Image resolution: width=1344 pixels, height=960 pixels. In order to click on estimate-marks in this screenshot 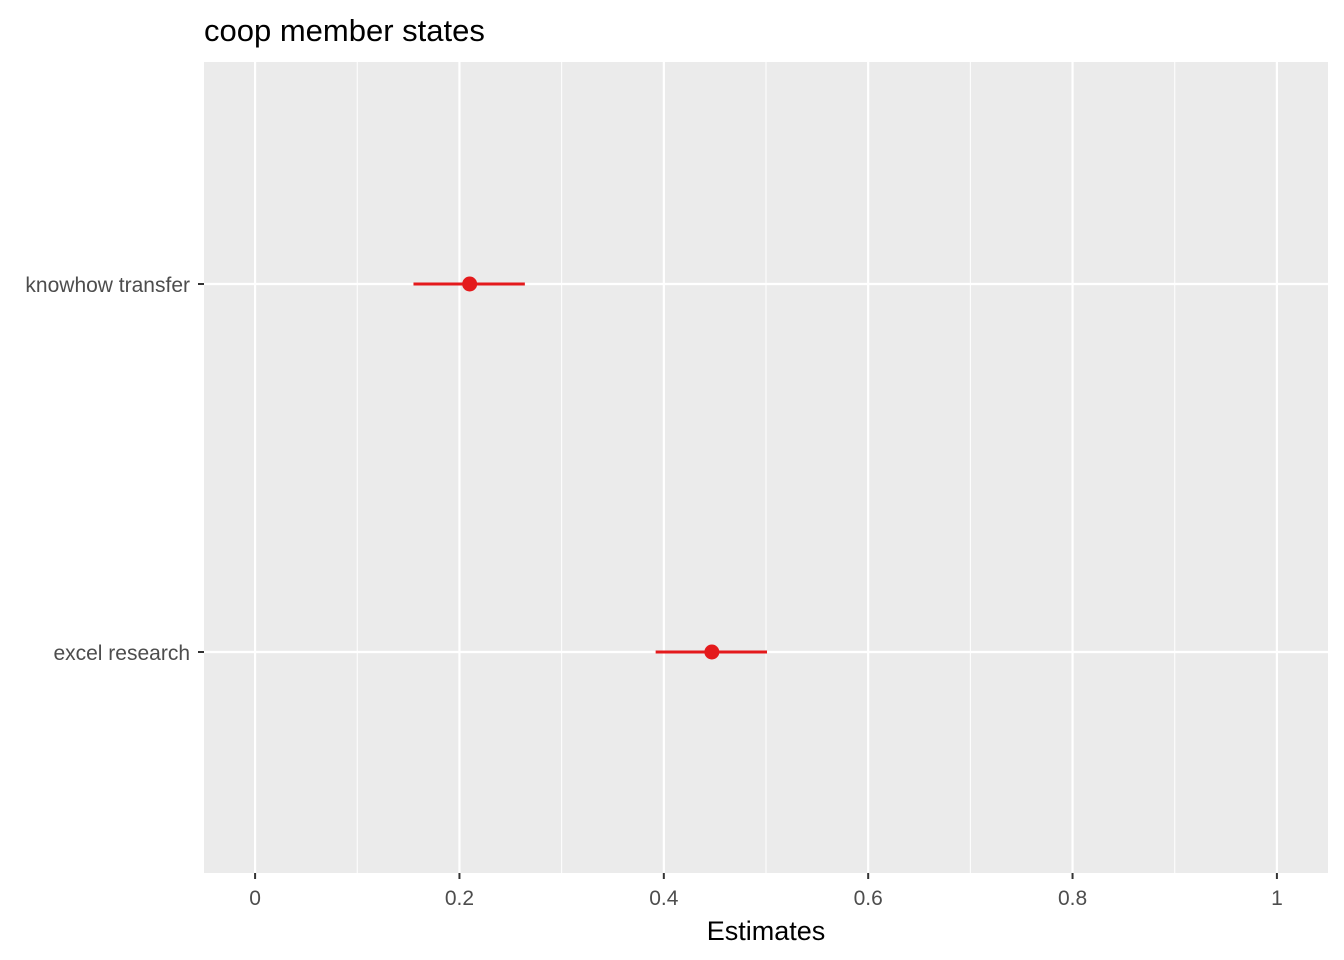, I will do `click(590, 468)`.